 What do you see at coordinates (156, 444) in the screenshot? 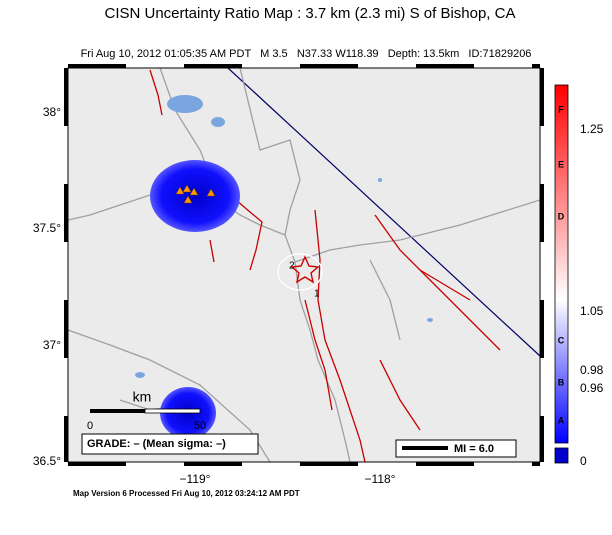
I see `grade-text: GRADE: – (Mean sigma: –)` at bounding box center [156, 444].